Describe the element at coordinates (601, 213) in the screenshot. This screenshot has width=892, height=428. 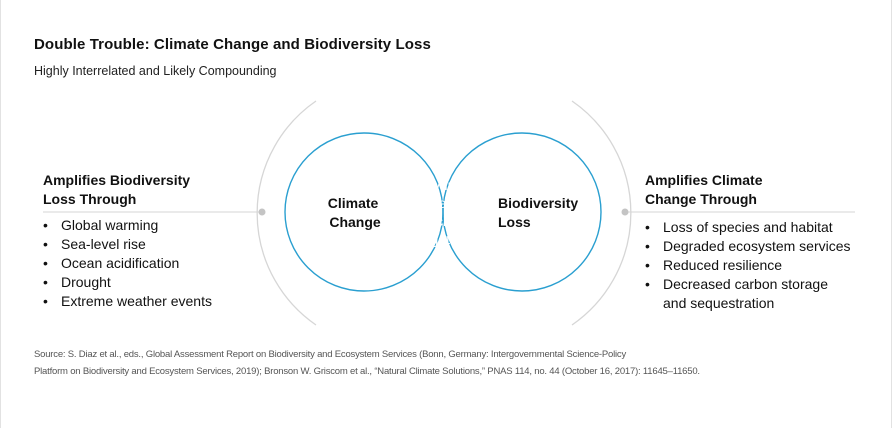
I see `right-outer-arc` at that location.